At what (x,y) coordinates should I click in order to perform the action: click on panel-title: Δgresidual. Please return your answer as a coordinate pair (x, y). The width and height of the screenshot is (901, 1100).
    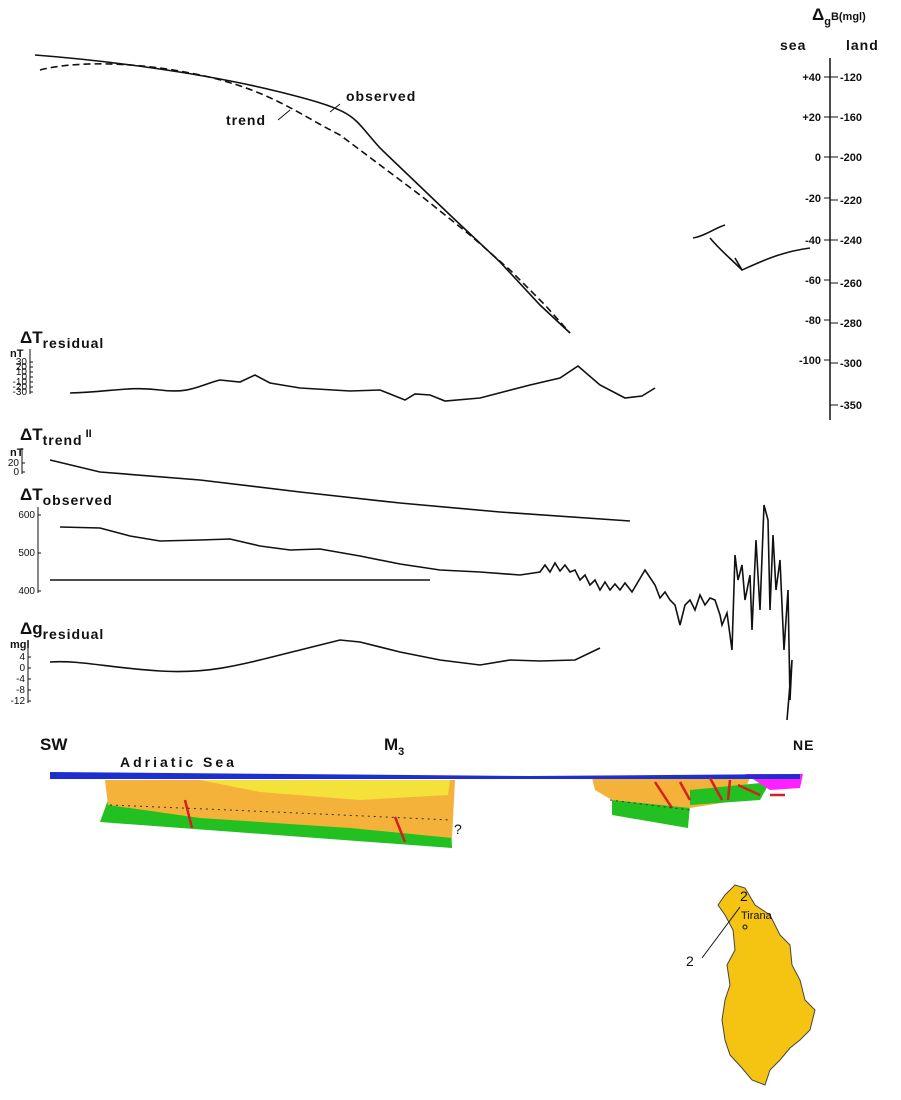
    Looking at the image, I should click on (62, 630).